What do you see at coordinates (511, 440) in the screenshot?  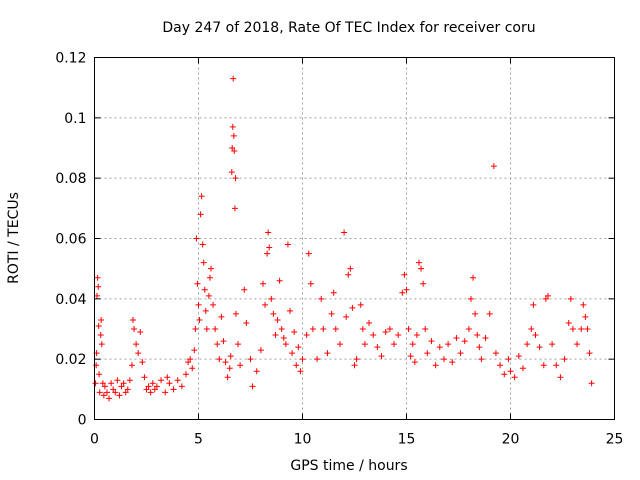 I see `x-tick-label: 20` at bounding box center [511, 440].